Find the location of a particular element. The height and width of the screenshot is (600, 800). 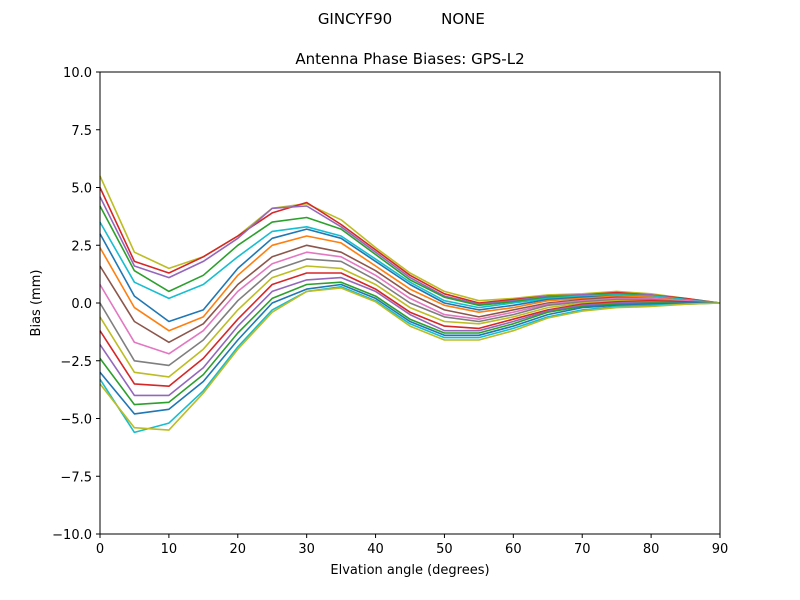

y-tick-label: −5.0 is located at coordinates (76, 420).